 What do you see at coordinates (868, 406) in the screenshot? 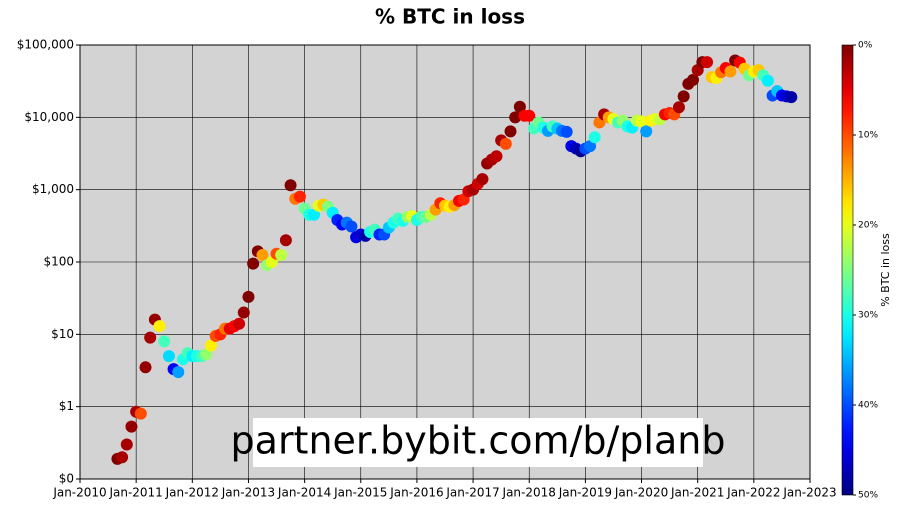
I see `colorbar-tick-label: 40%` at bounding box center [868, 406].